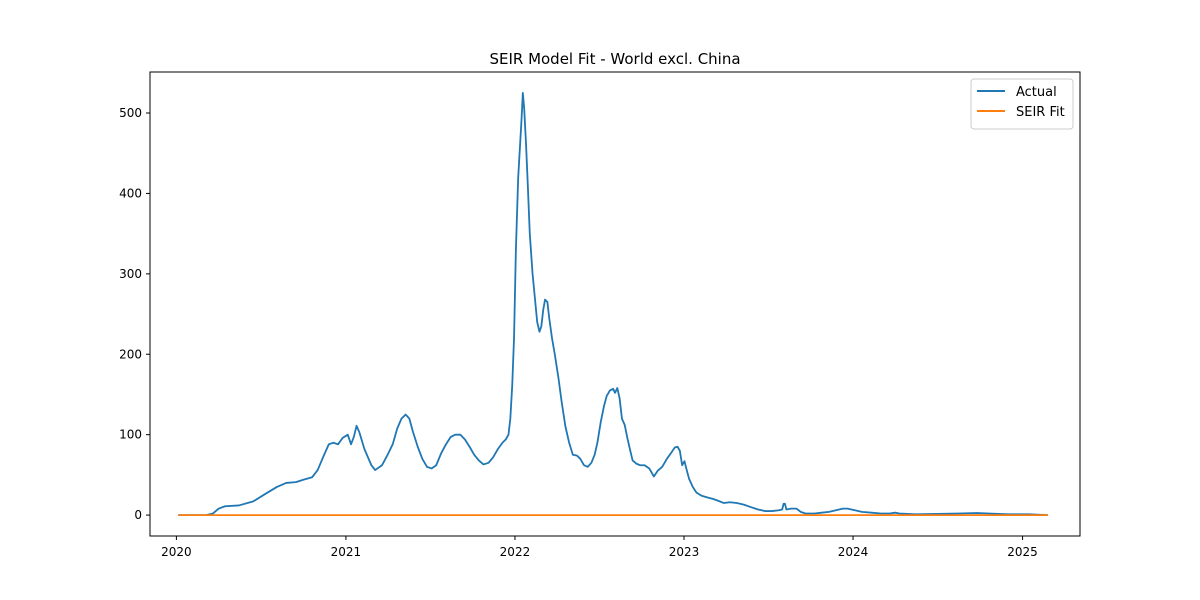 This screenshot has width=1200, height=600. I want to click on chart-title: SEIR Model Fit - World excl. China, so click(614, 59).